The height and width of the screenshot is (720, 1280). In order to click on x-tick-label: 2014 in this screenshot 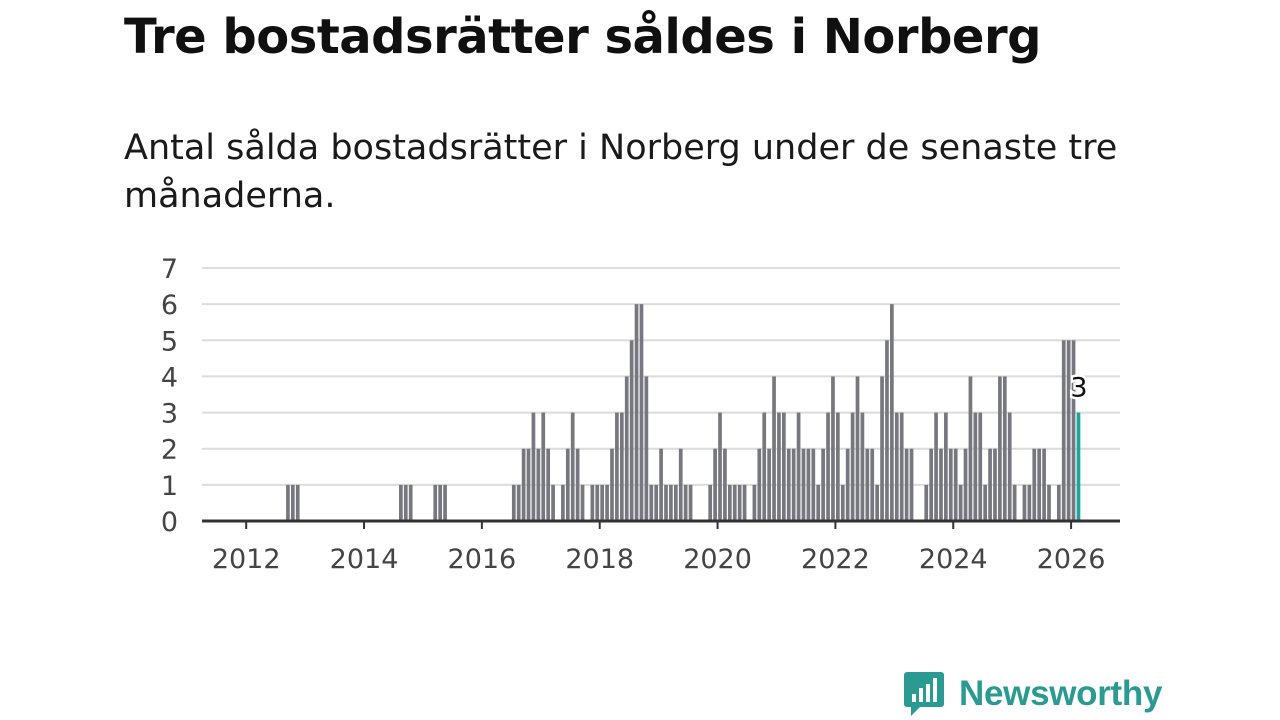, I will do `click(364, 559)`.